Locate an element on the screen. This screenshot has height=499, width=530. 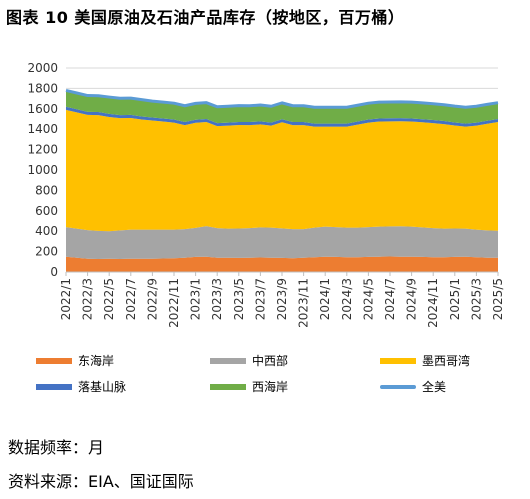
legend-item: 中西部 is located at coordinates (249, 360).